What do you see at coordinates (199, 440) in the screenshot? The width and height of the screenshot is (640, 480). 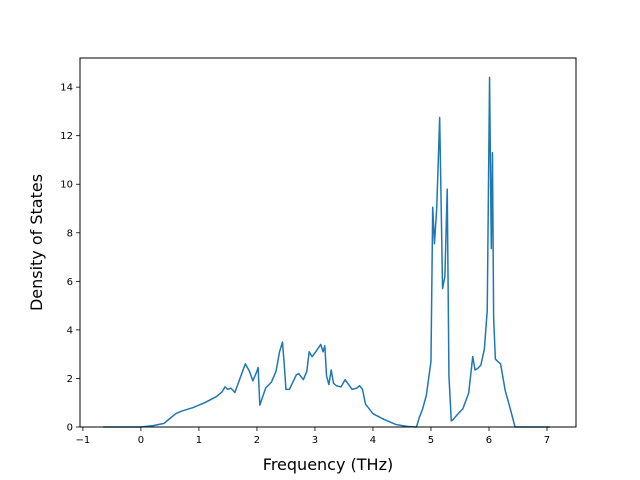 I see `x-tick-label: 1` at bounding box center [199, 440].